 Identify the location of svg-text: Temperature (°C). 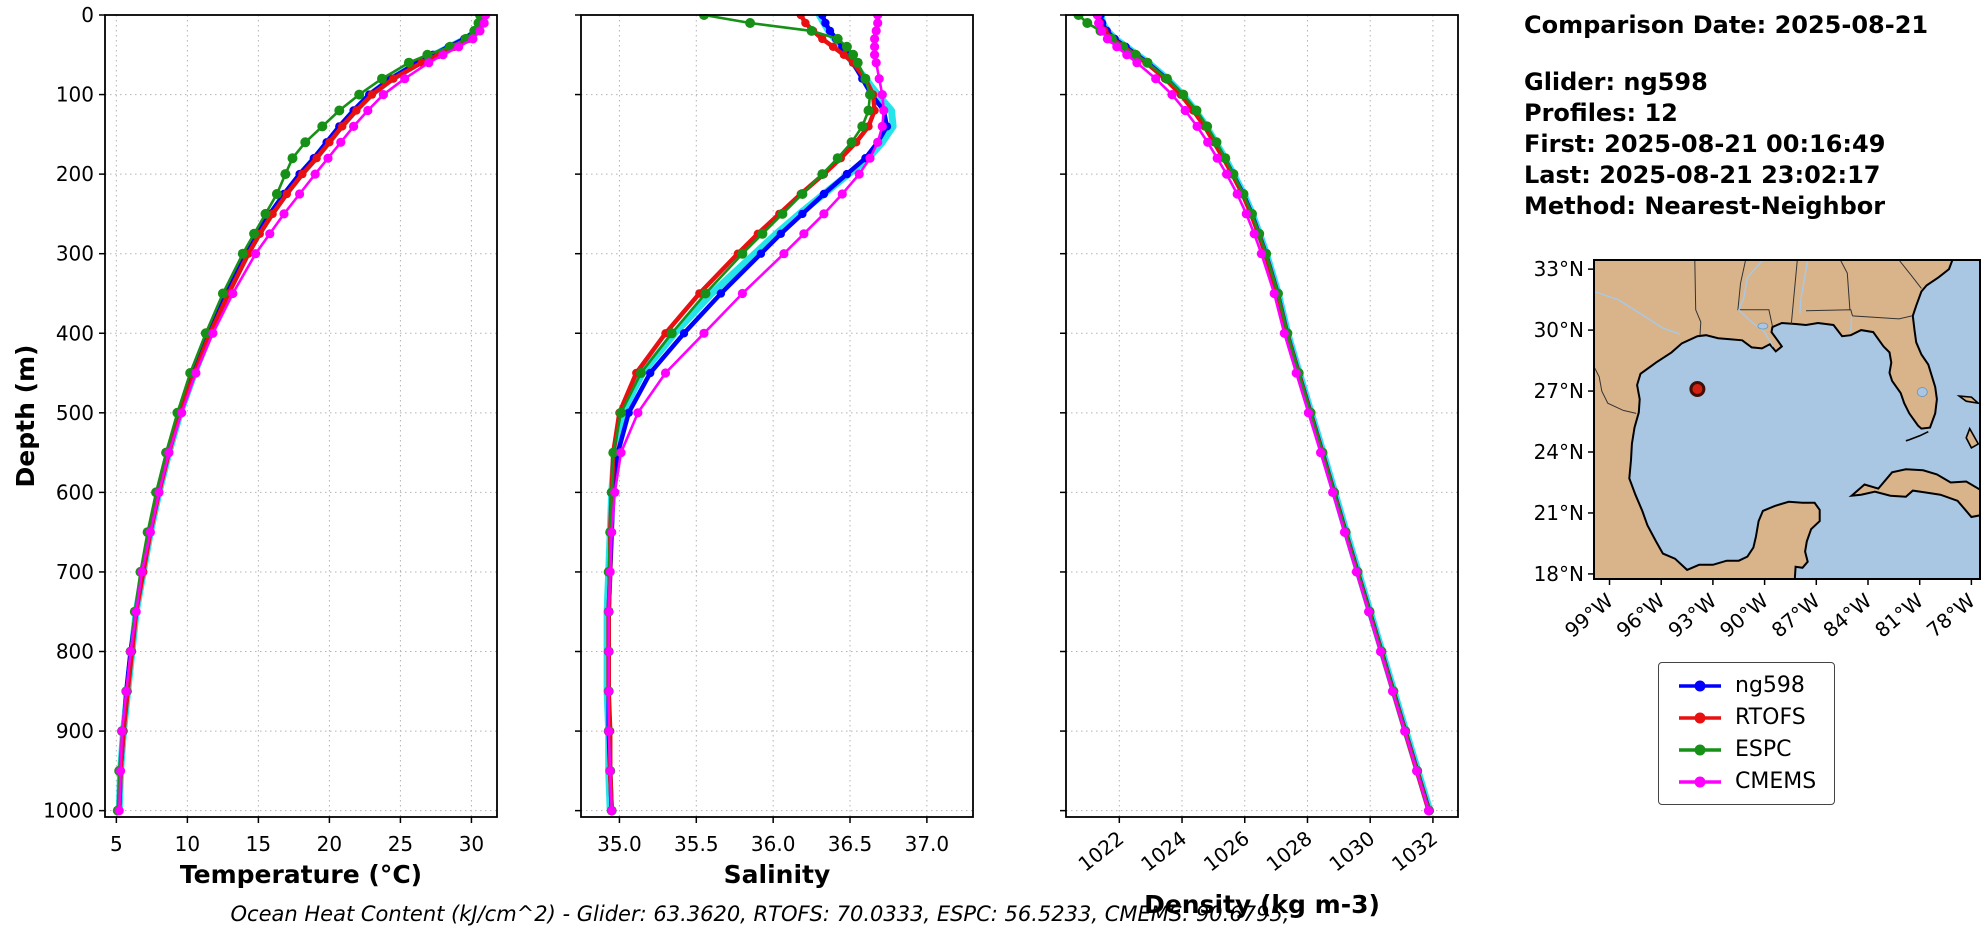
(301, 874).